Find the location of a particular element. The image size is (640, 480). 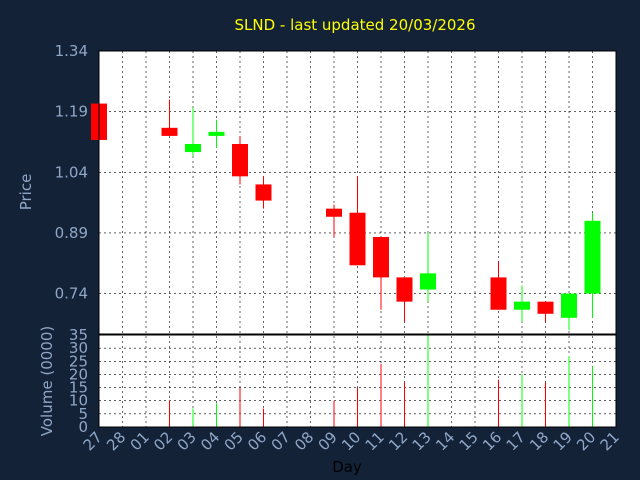

chart-title: SLND - last updated 20/03/2026 is located at coordinates (354, 25).